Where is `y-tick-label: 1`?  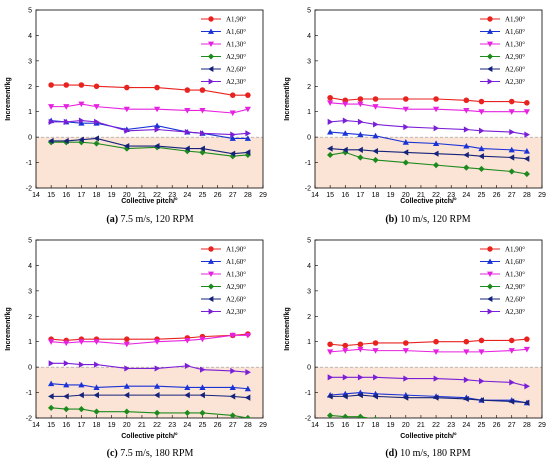 y-tick-label: 1 is located at coordinates (309, 112).